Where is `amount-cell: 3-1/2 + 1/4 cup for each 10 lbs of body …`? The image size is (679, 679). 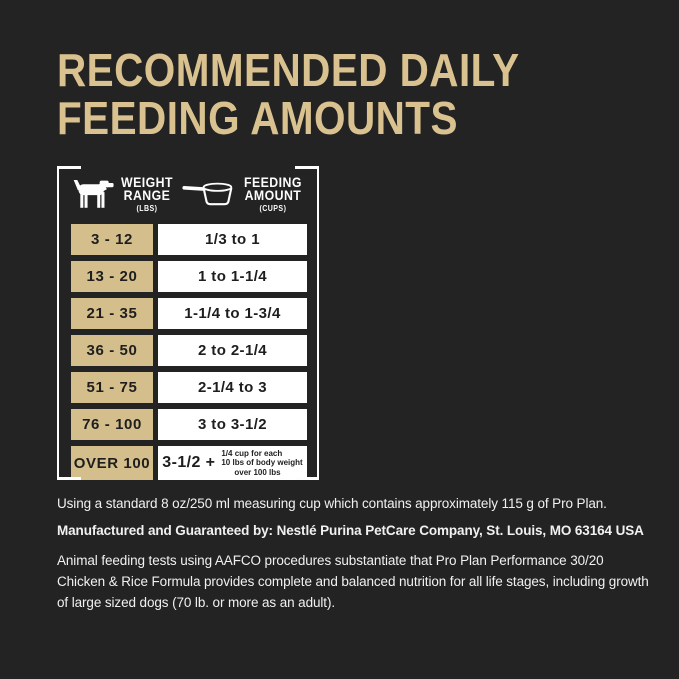
amount-cell: 3-1/2 + 1/4 cup for each 10 lbs of body … is located at coordinates (232, 463).